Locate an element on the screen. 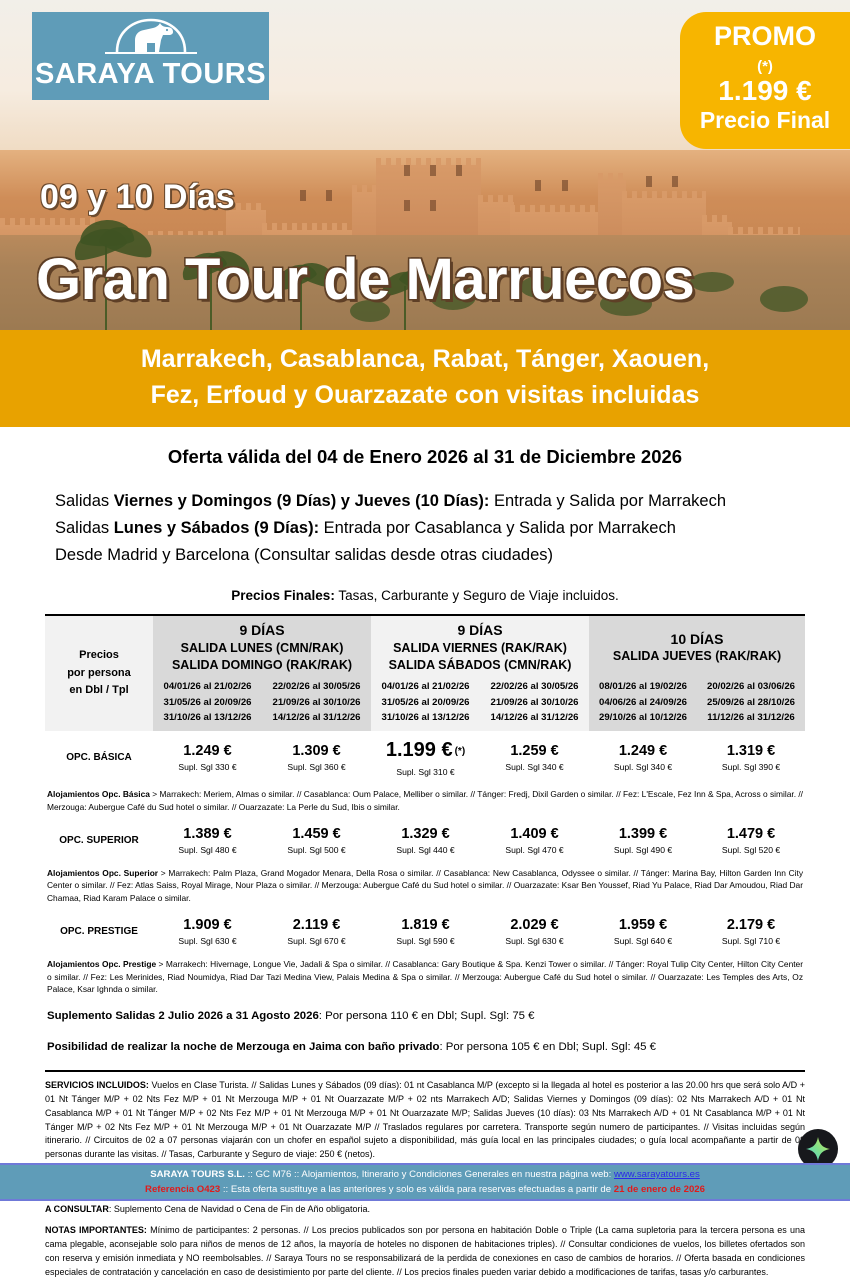 The width and height of the screenshot is (850, 1279). corner-badge is located at coordinates (818, 1149).